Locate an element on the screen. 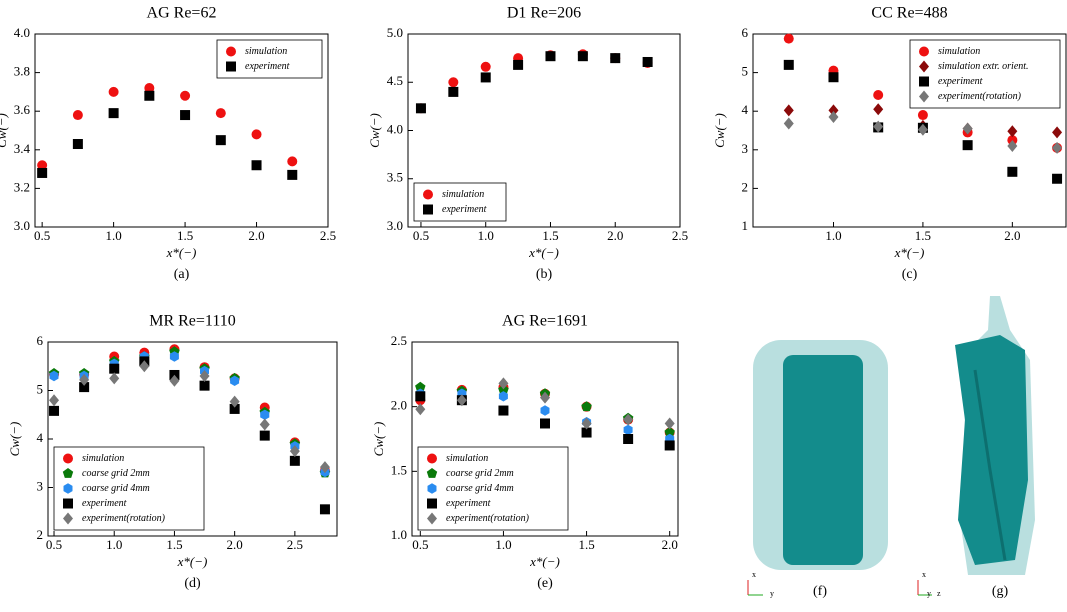  y-tick-label: 2 is located at coordinates (40, 534).